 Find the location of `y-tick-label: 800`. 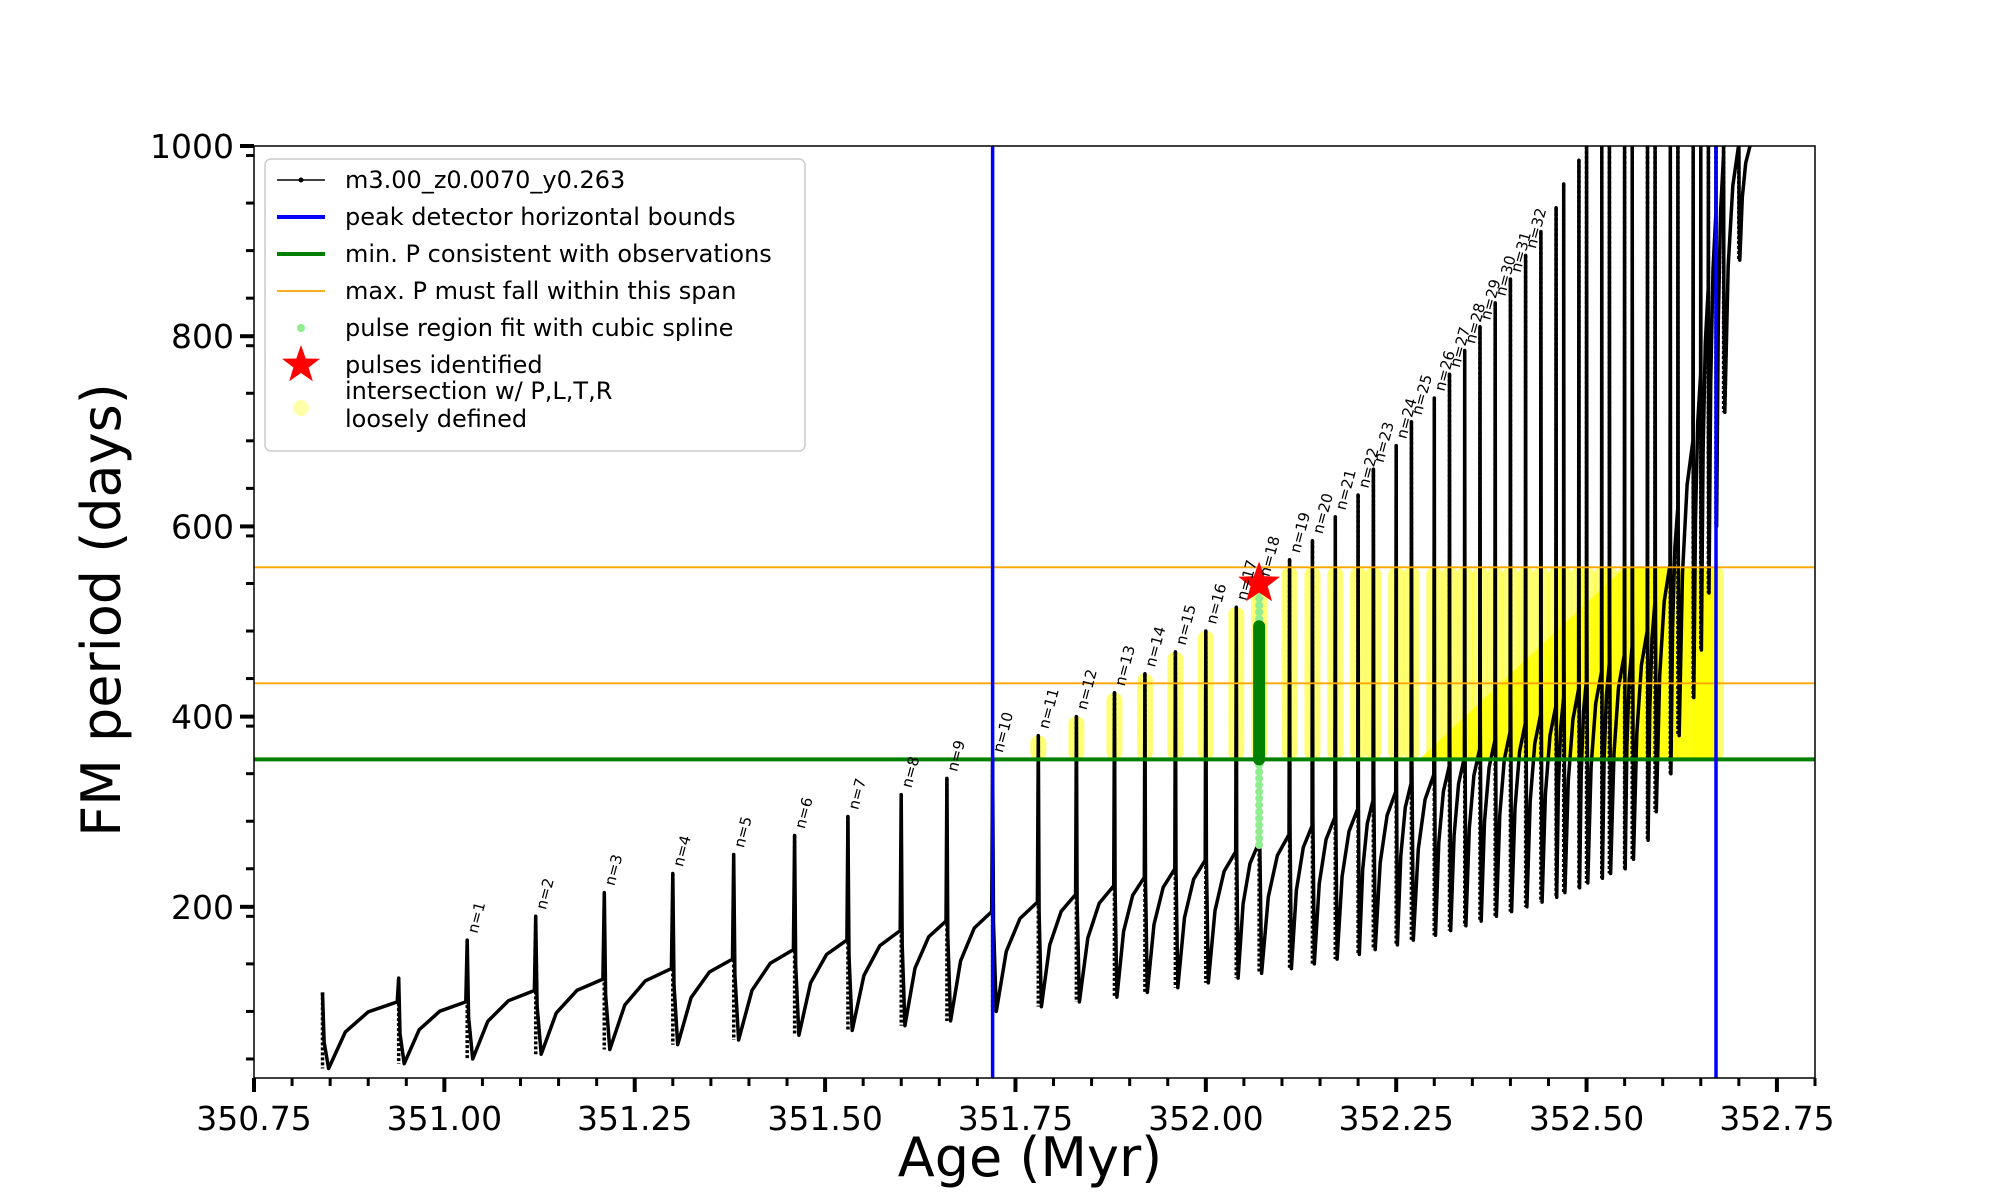

y-tick-label: 800 is located at coordinates (202, 336).